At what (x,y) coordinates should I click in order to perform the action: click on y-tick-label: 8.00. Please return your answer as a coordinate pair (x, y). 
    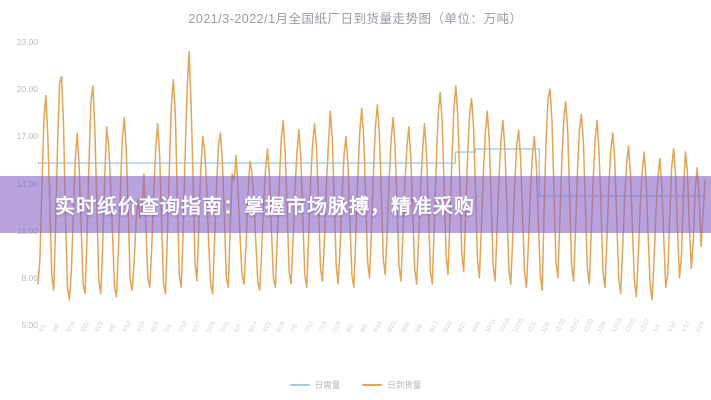
    Looking at the image, I should click on (29, 277).